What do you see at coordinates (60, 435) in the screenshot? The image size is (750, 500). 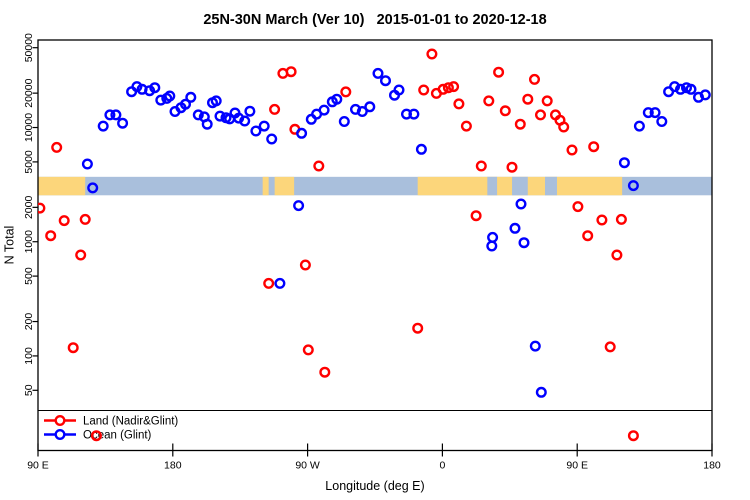 I see `legend-ocean-marker-icon` at bounding box center [60, 435].